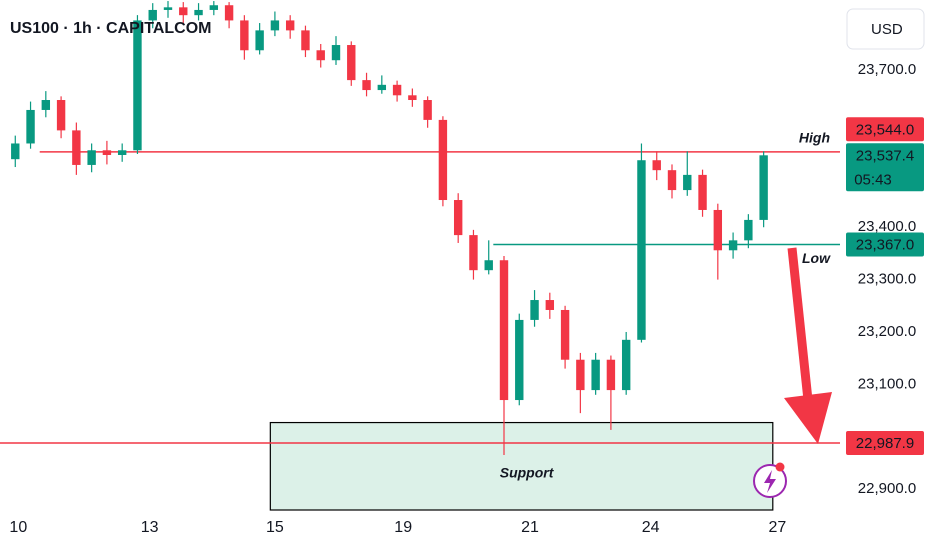  I want to click on y-tick-label: 23,400.0, so click(887, 226).